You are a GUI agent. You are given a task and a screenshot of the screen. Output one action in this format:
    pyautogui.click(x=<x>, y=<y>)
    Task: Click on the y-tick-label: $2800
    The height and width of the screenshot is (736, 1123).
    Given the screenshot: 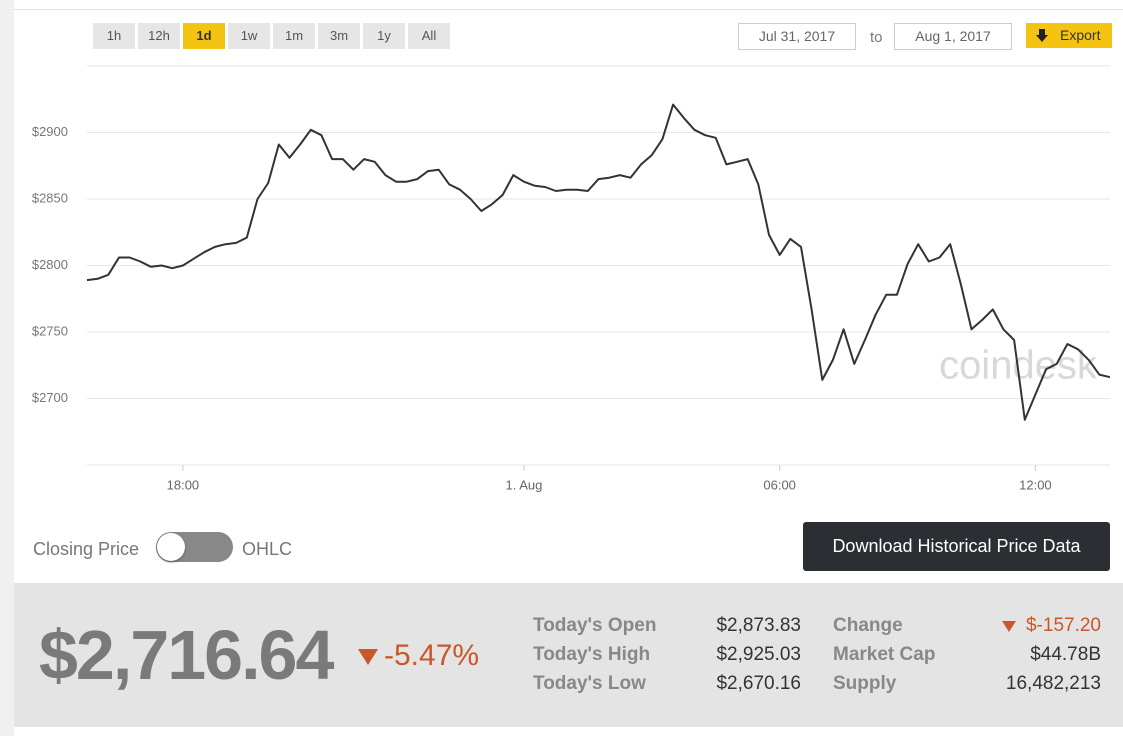 What is the action you would take?
    pyautogui.click(x=50, y=264)
    